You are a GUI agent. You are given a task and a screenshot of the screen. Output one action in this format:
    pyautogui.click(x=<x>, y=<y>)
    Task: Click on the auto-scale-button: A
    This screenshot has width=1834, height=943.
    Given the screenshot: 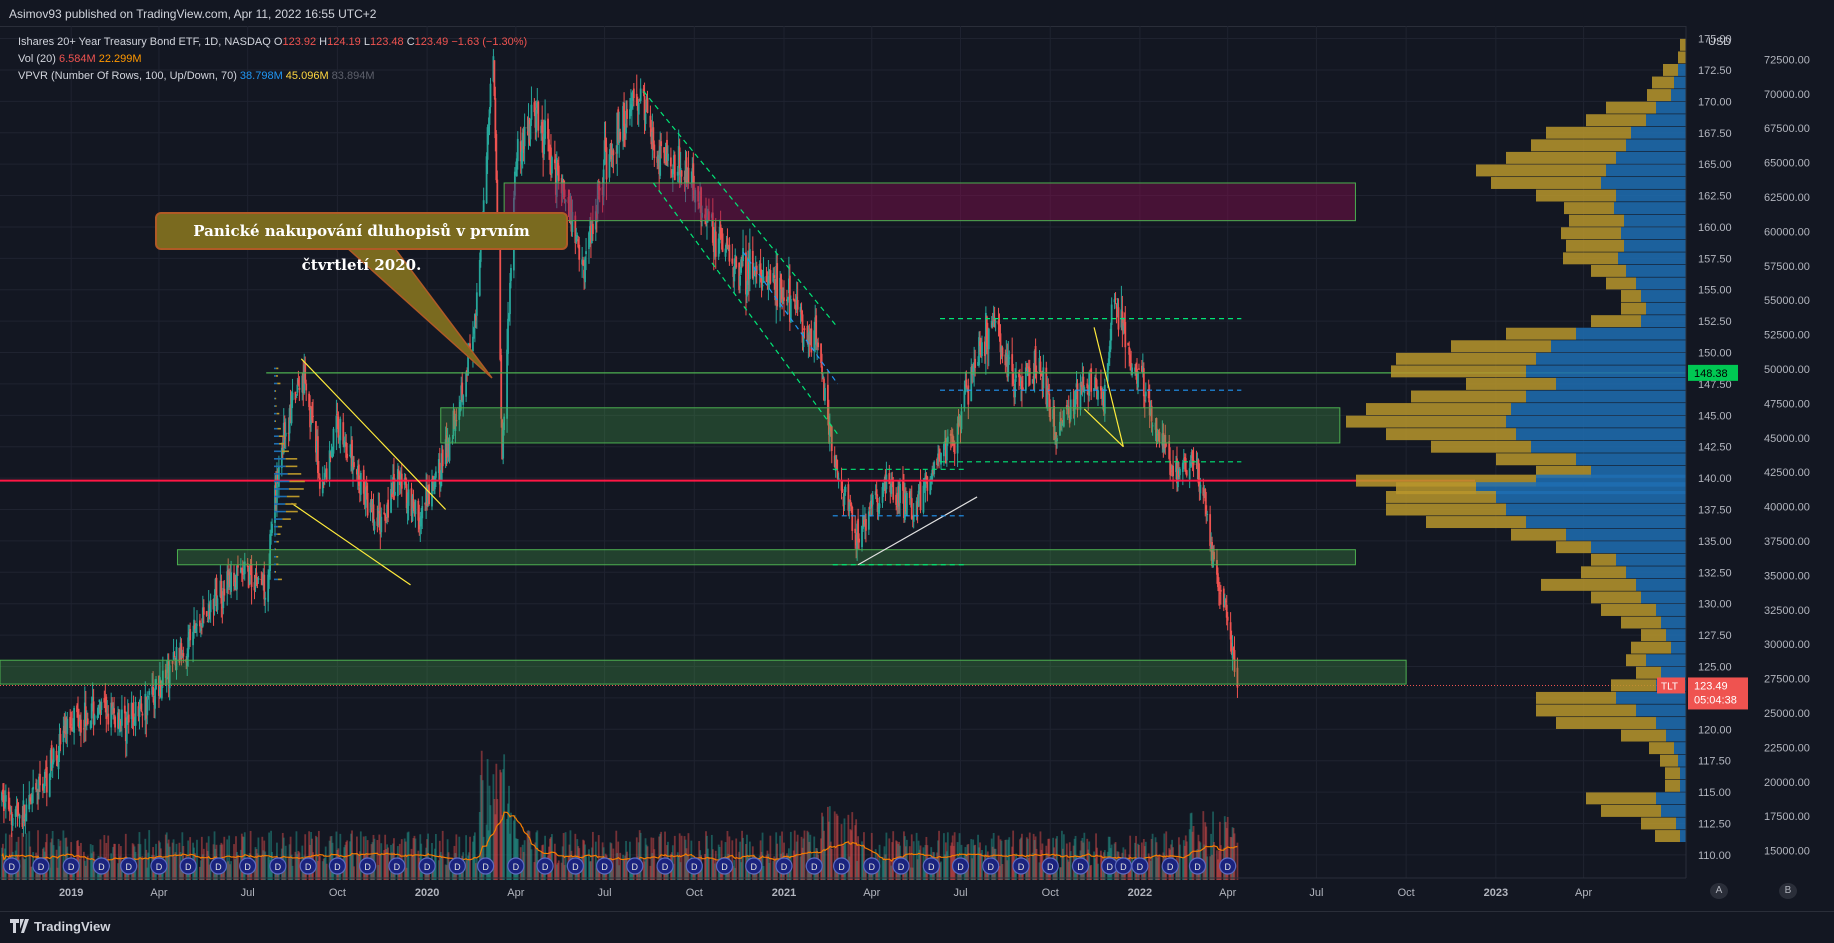 What is the action you would take?
    pyautogui.click(x=1719, y=891)
    